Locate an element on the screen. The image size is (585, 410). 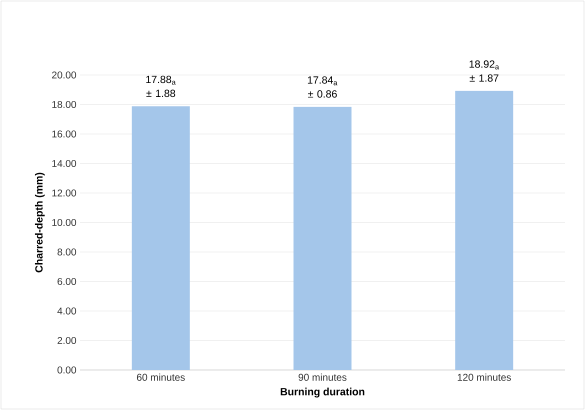
y-axis-title: Charred-depth (mm) is located at coordinates (39, 222).